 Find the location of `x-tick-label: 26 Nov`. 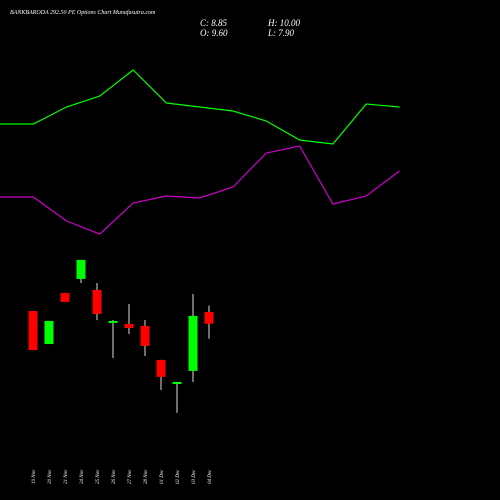

x-tick-label: 26 Nov is located at coordinates (114, 476).